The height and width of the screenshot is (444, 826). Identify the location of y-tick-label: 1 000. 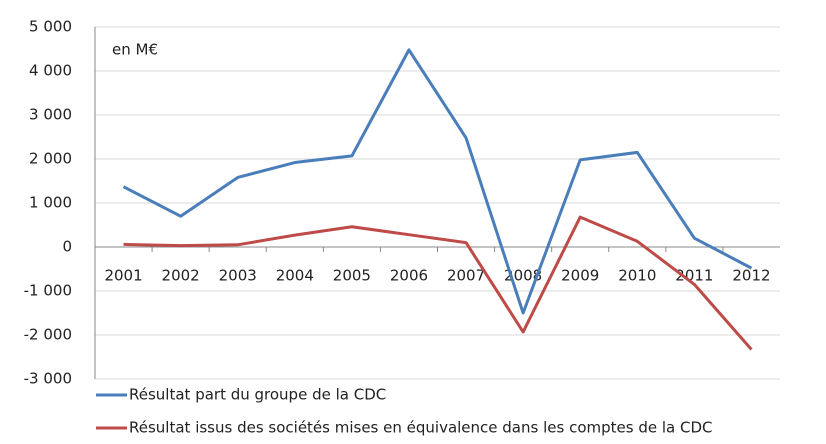
(50, 203).